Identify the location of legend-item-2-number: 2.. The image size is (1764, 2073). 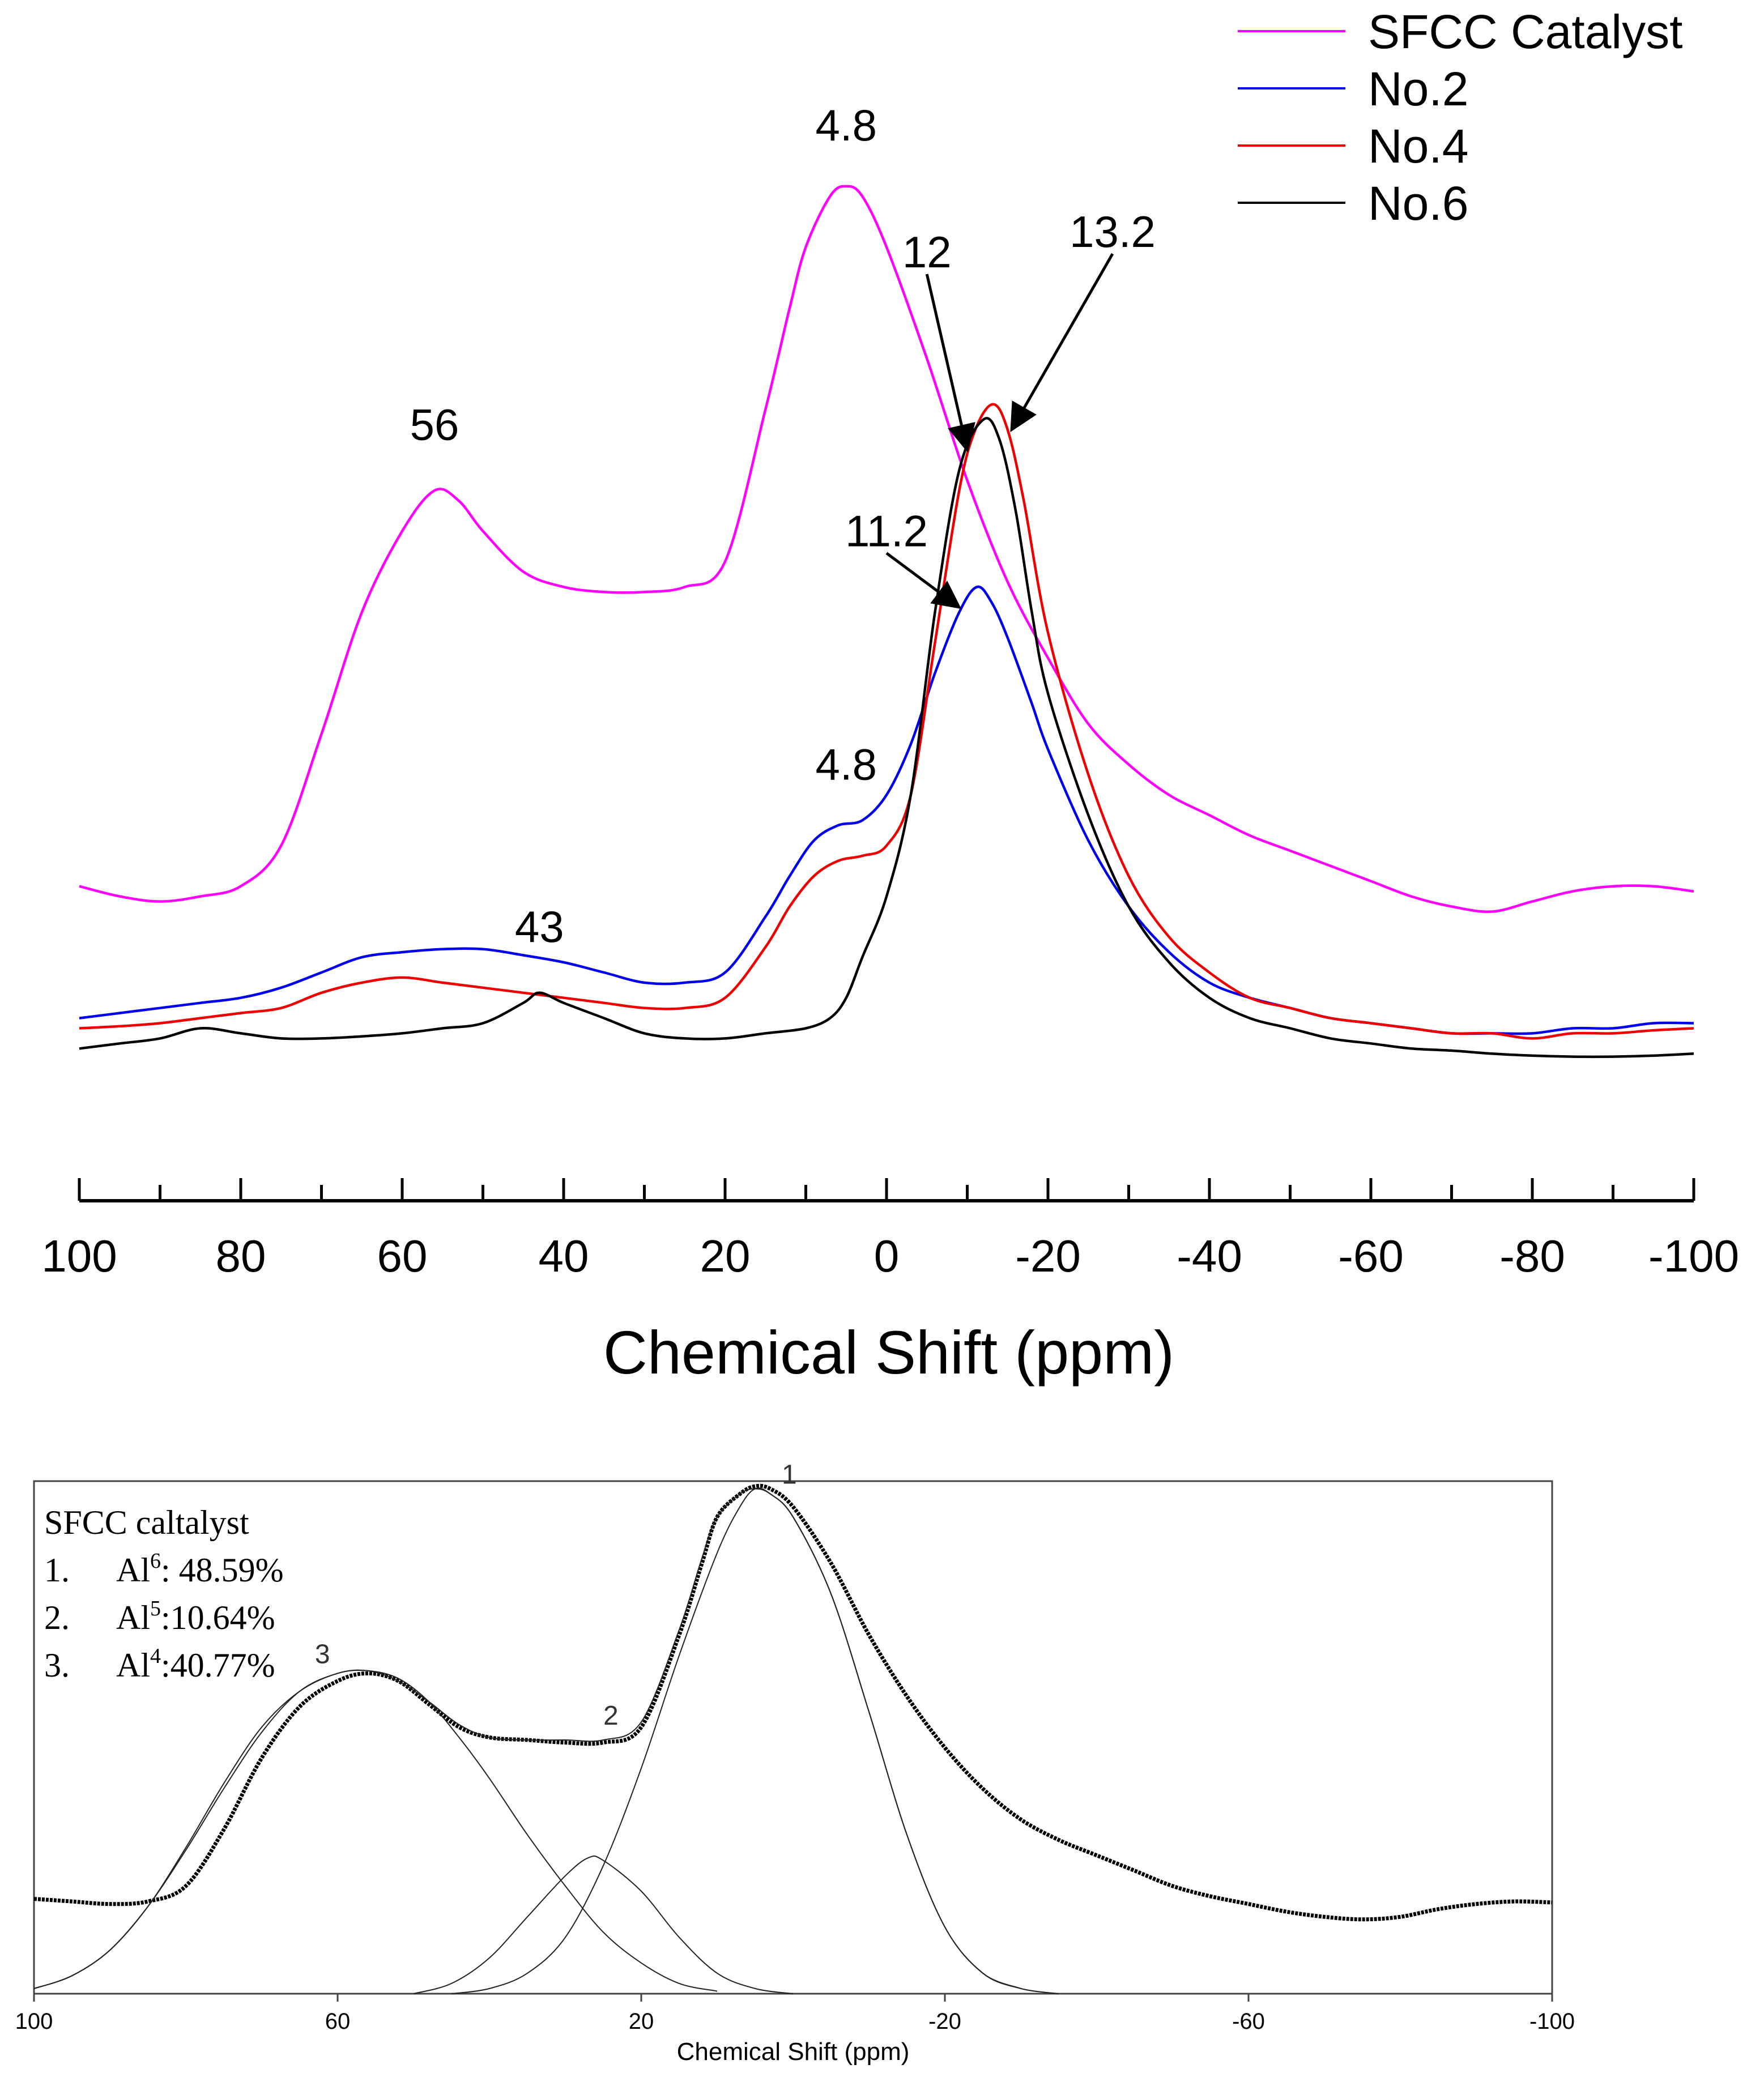
(57, 1617).